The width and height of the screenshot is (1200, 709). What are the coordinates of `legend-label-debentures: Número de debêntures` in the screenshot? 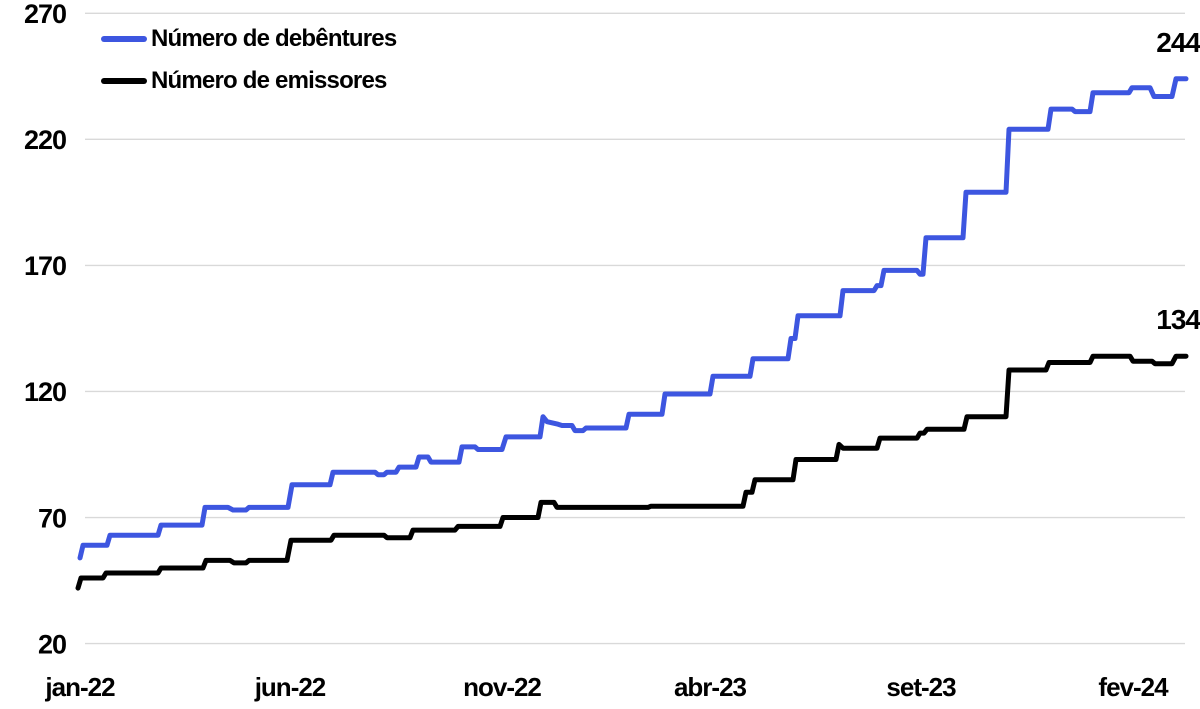 It's located at (274, 38).